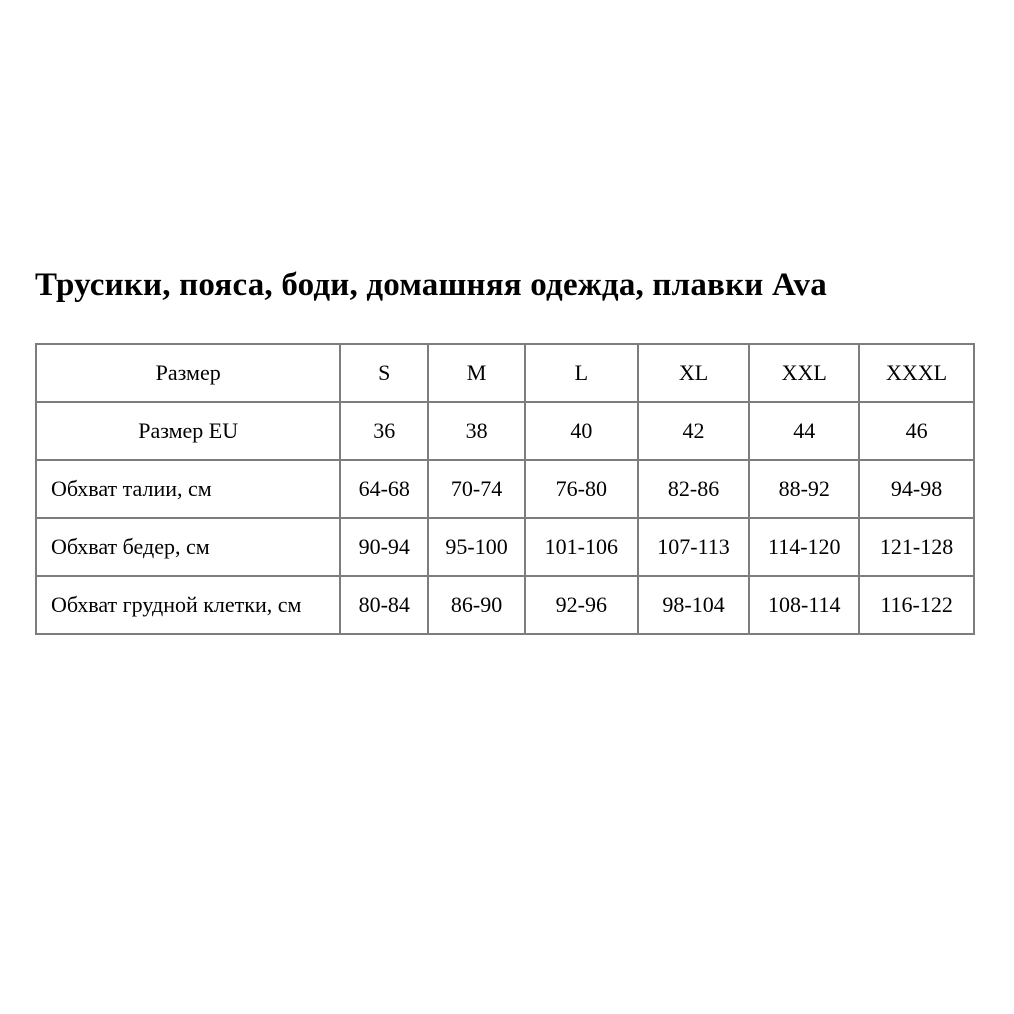 The height and width of the screenshot is (1014, 1014). I want to click on table-cell: 76-80, so click(581, 489).